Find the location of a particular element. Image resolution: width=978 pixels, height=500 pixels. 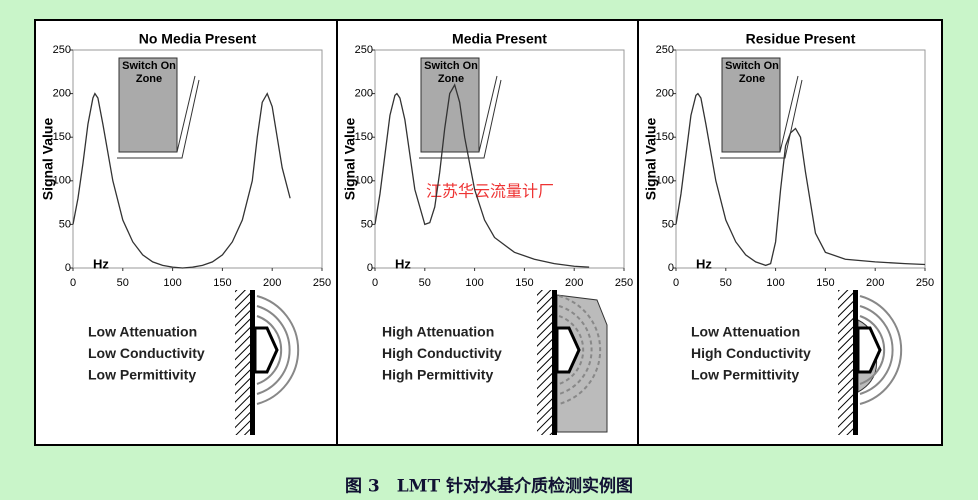

note: High Attenuation is located at coordinates (438, 332).